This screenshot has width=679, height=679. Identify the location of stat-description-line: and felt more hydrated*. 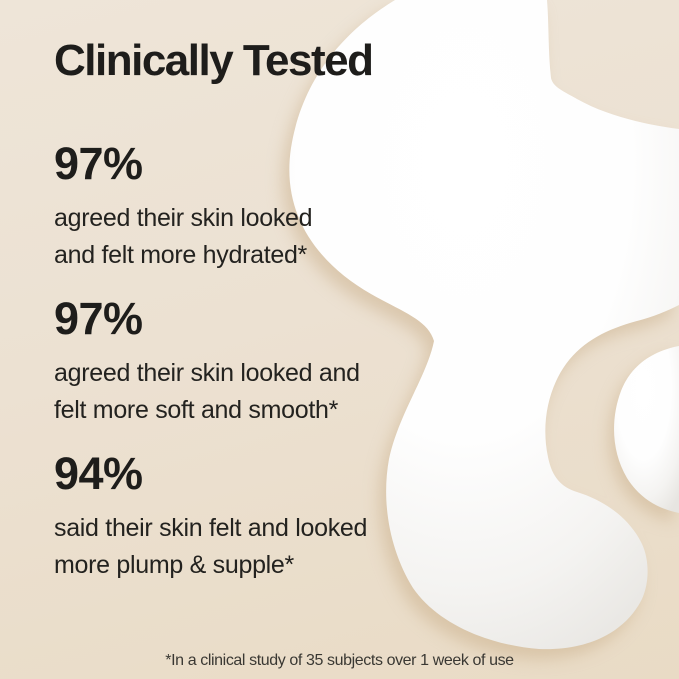
(180, 255).